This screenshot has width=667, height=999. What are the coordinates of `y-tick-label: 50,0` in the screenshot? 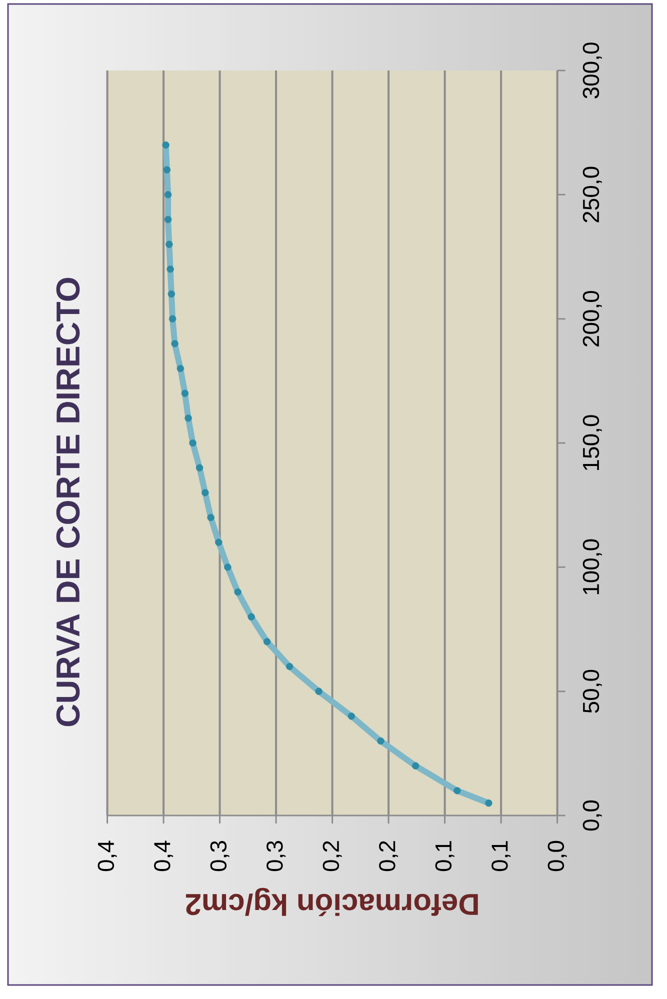 It's located at (592, 691).